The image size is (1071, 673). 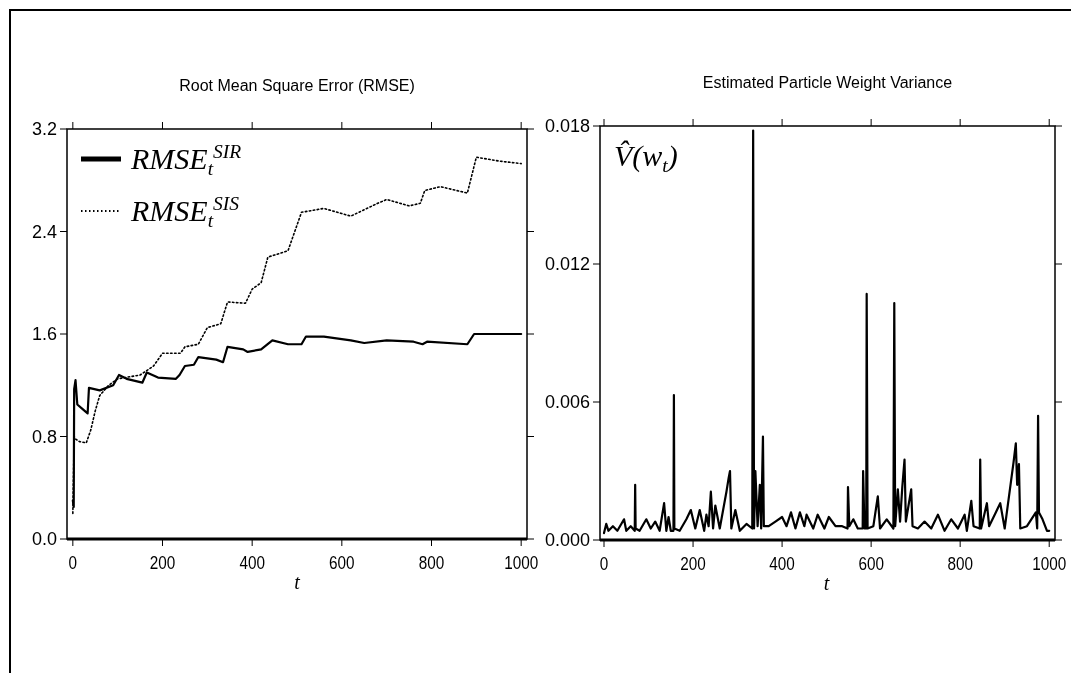 I want to click on y-tick-label: 0.8, so click(x=44, y=436).